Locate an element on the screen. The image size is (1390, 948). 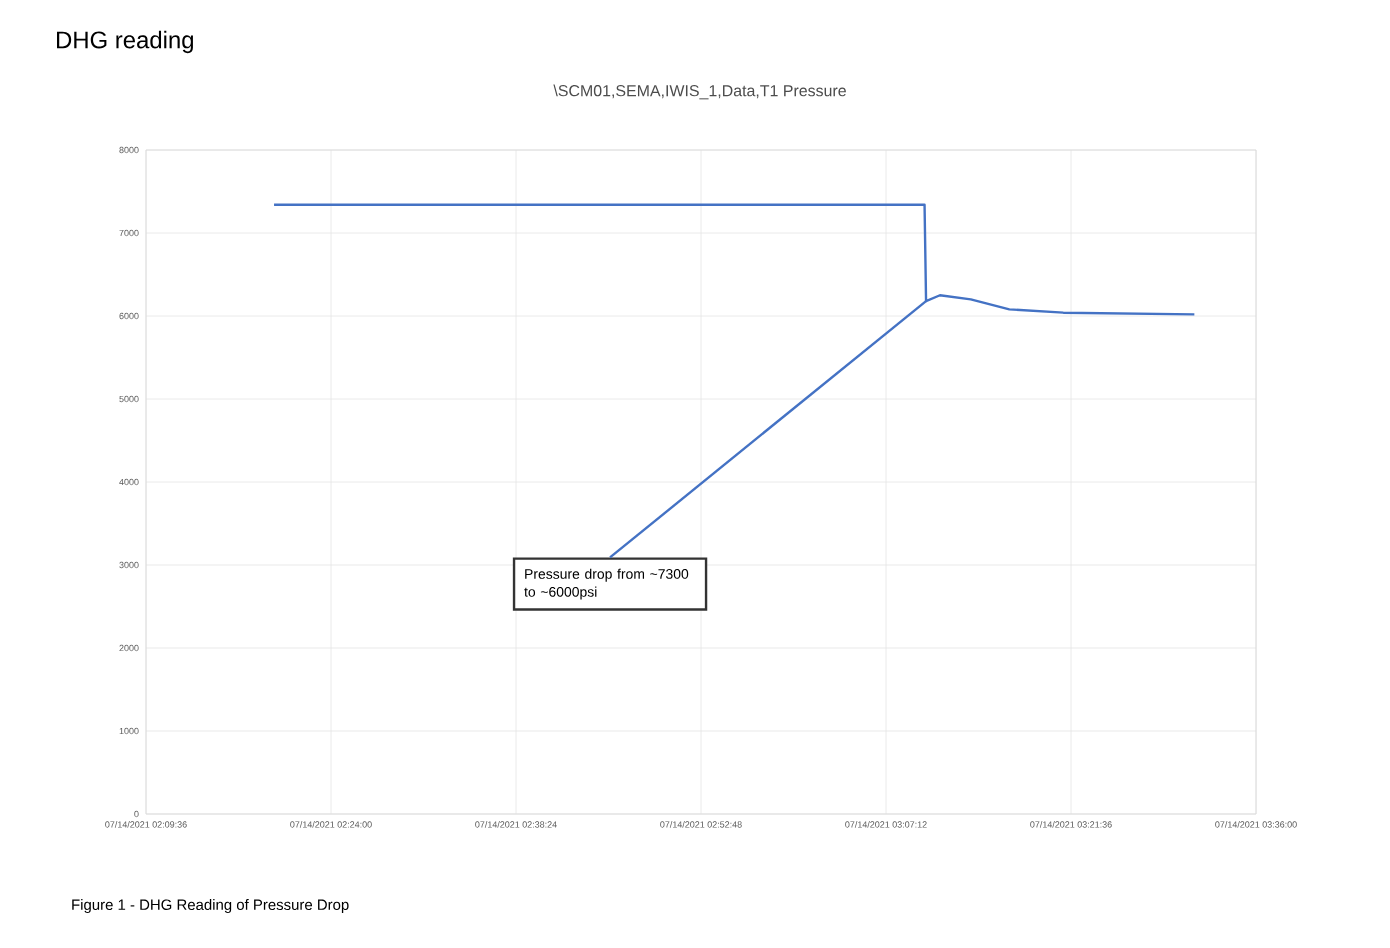
chart-title: DHG reading is located at coordinates (125, 42).